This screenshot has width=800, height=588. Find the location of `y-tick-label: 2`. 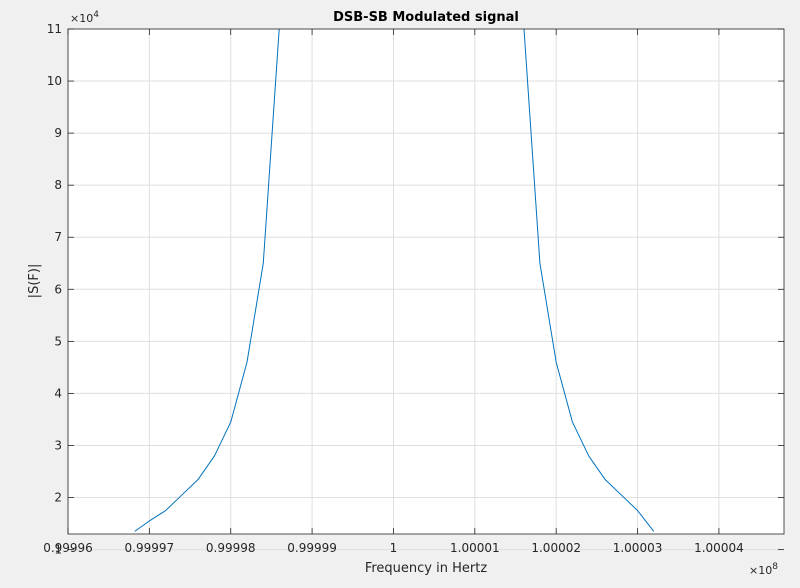

y-tick-label: 2 is located at coordinates (58, 498).